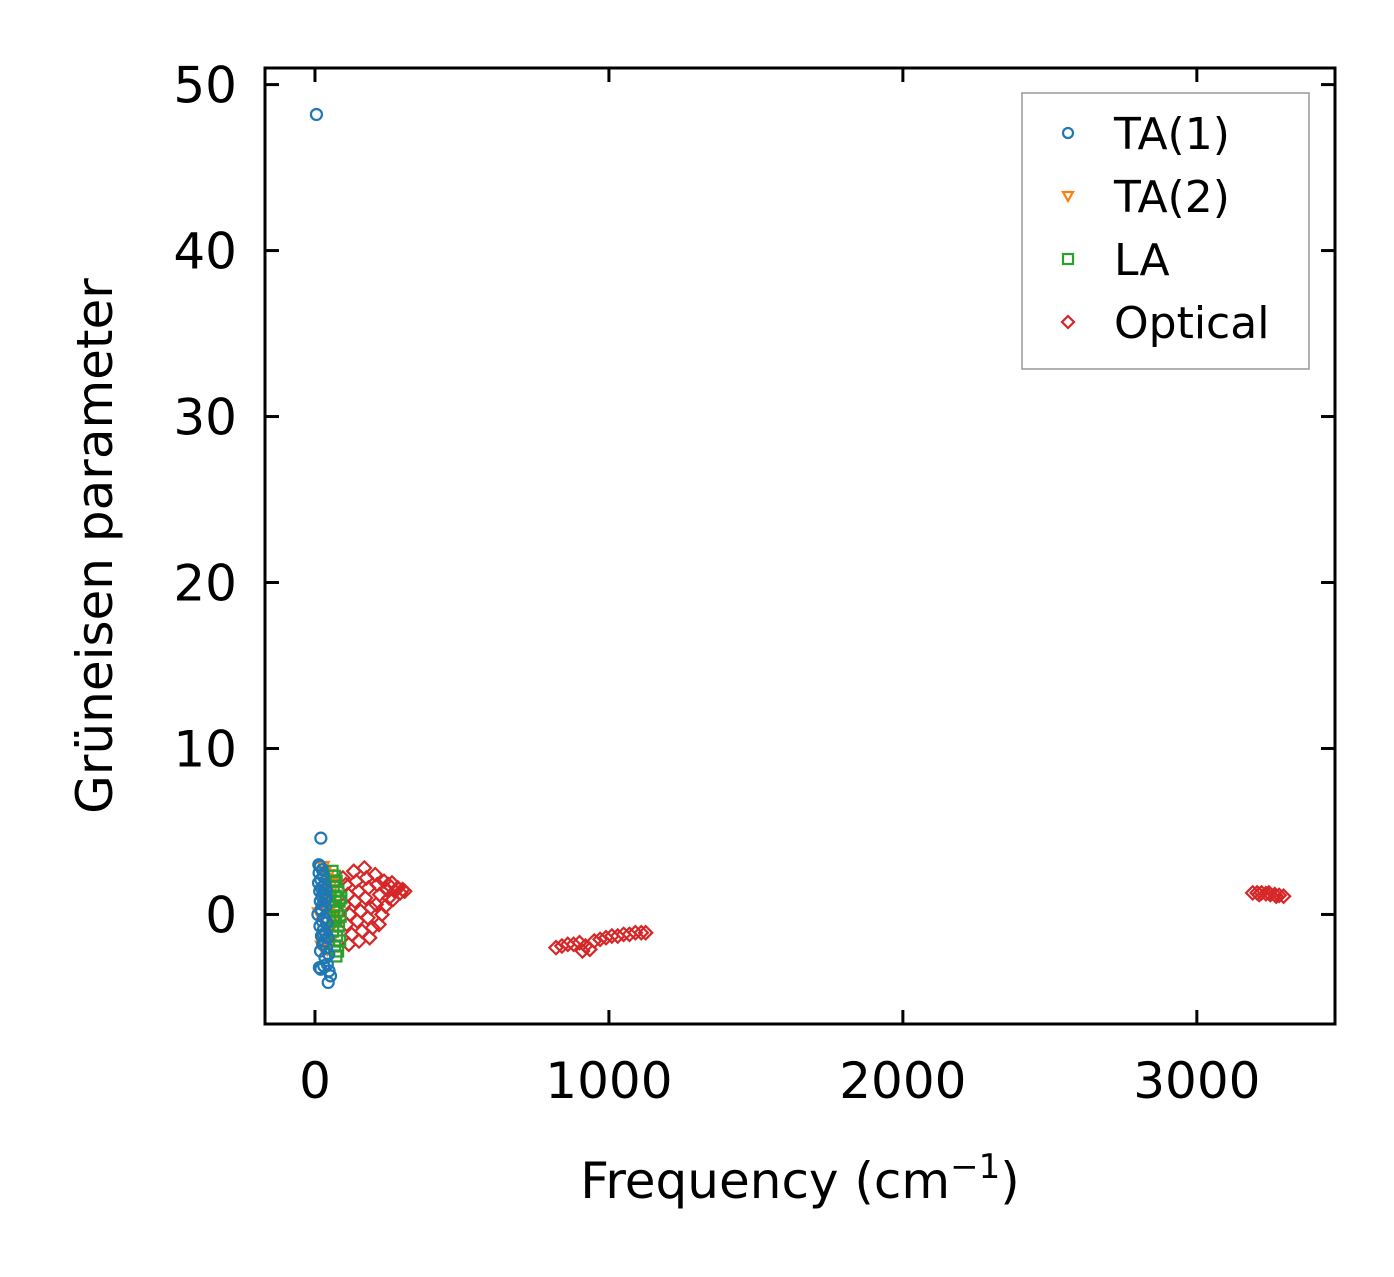  What do you see at coordinates (205, 418) in the screenshot?
I see `y-tick-label: 30` at bounding box center [205, 418].